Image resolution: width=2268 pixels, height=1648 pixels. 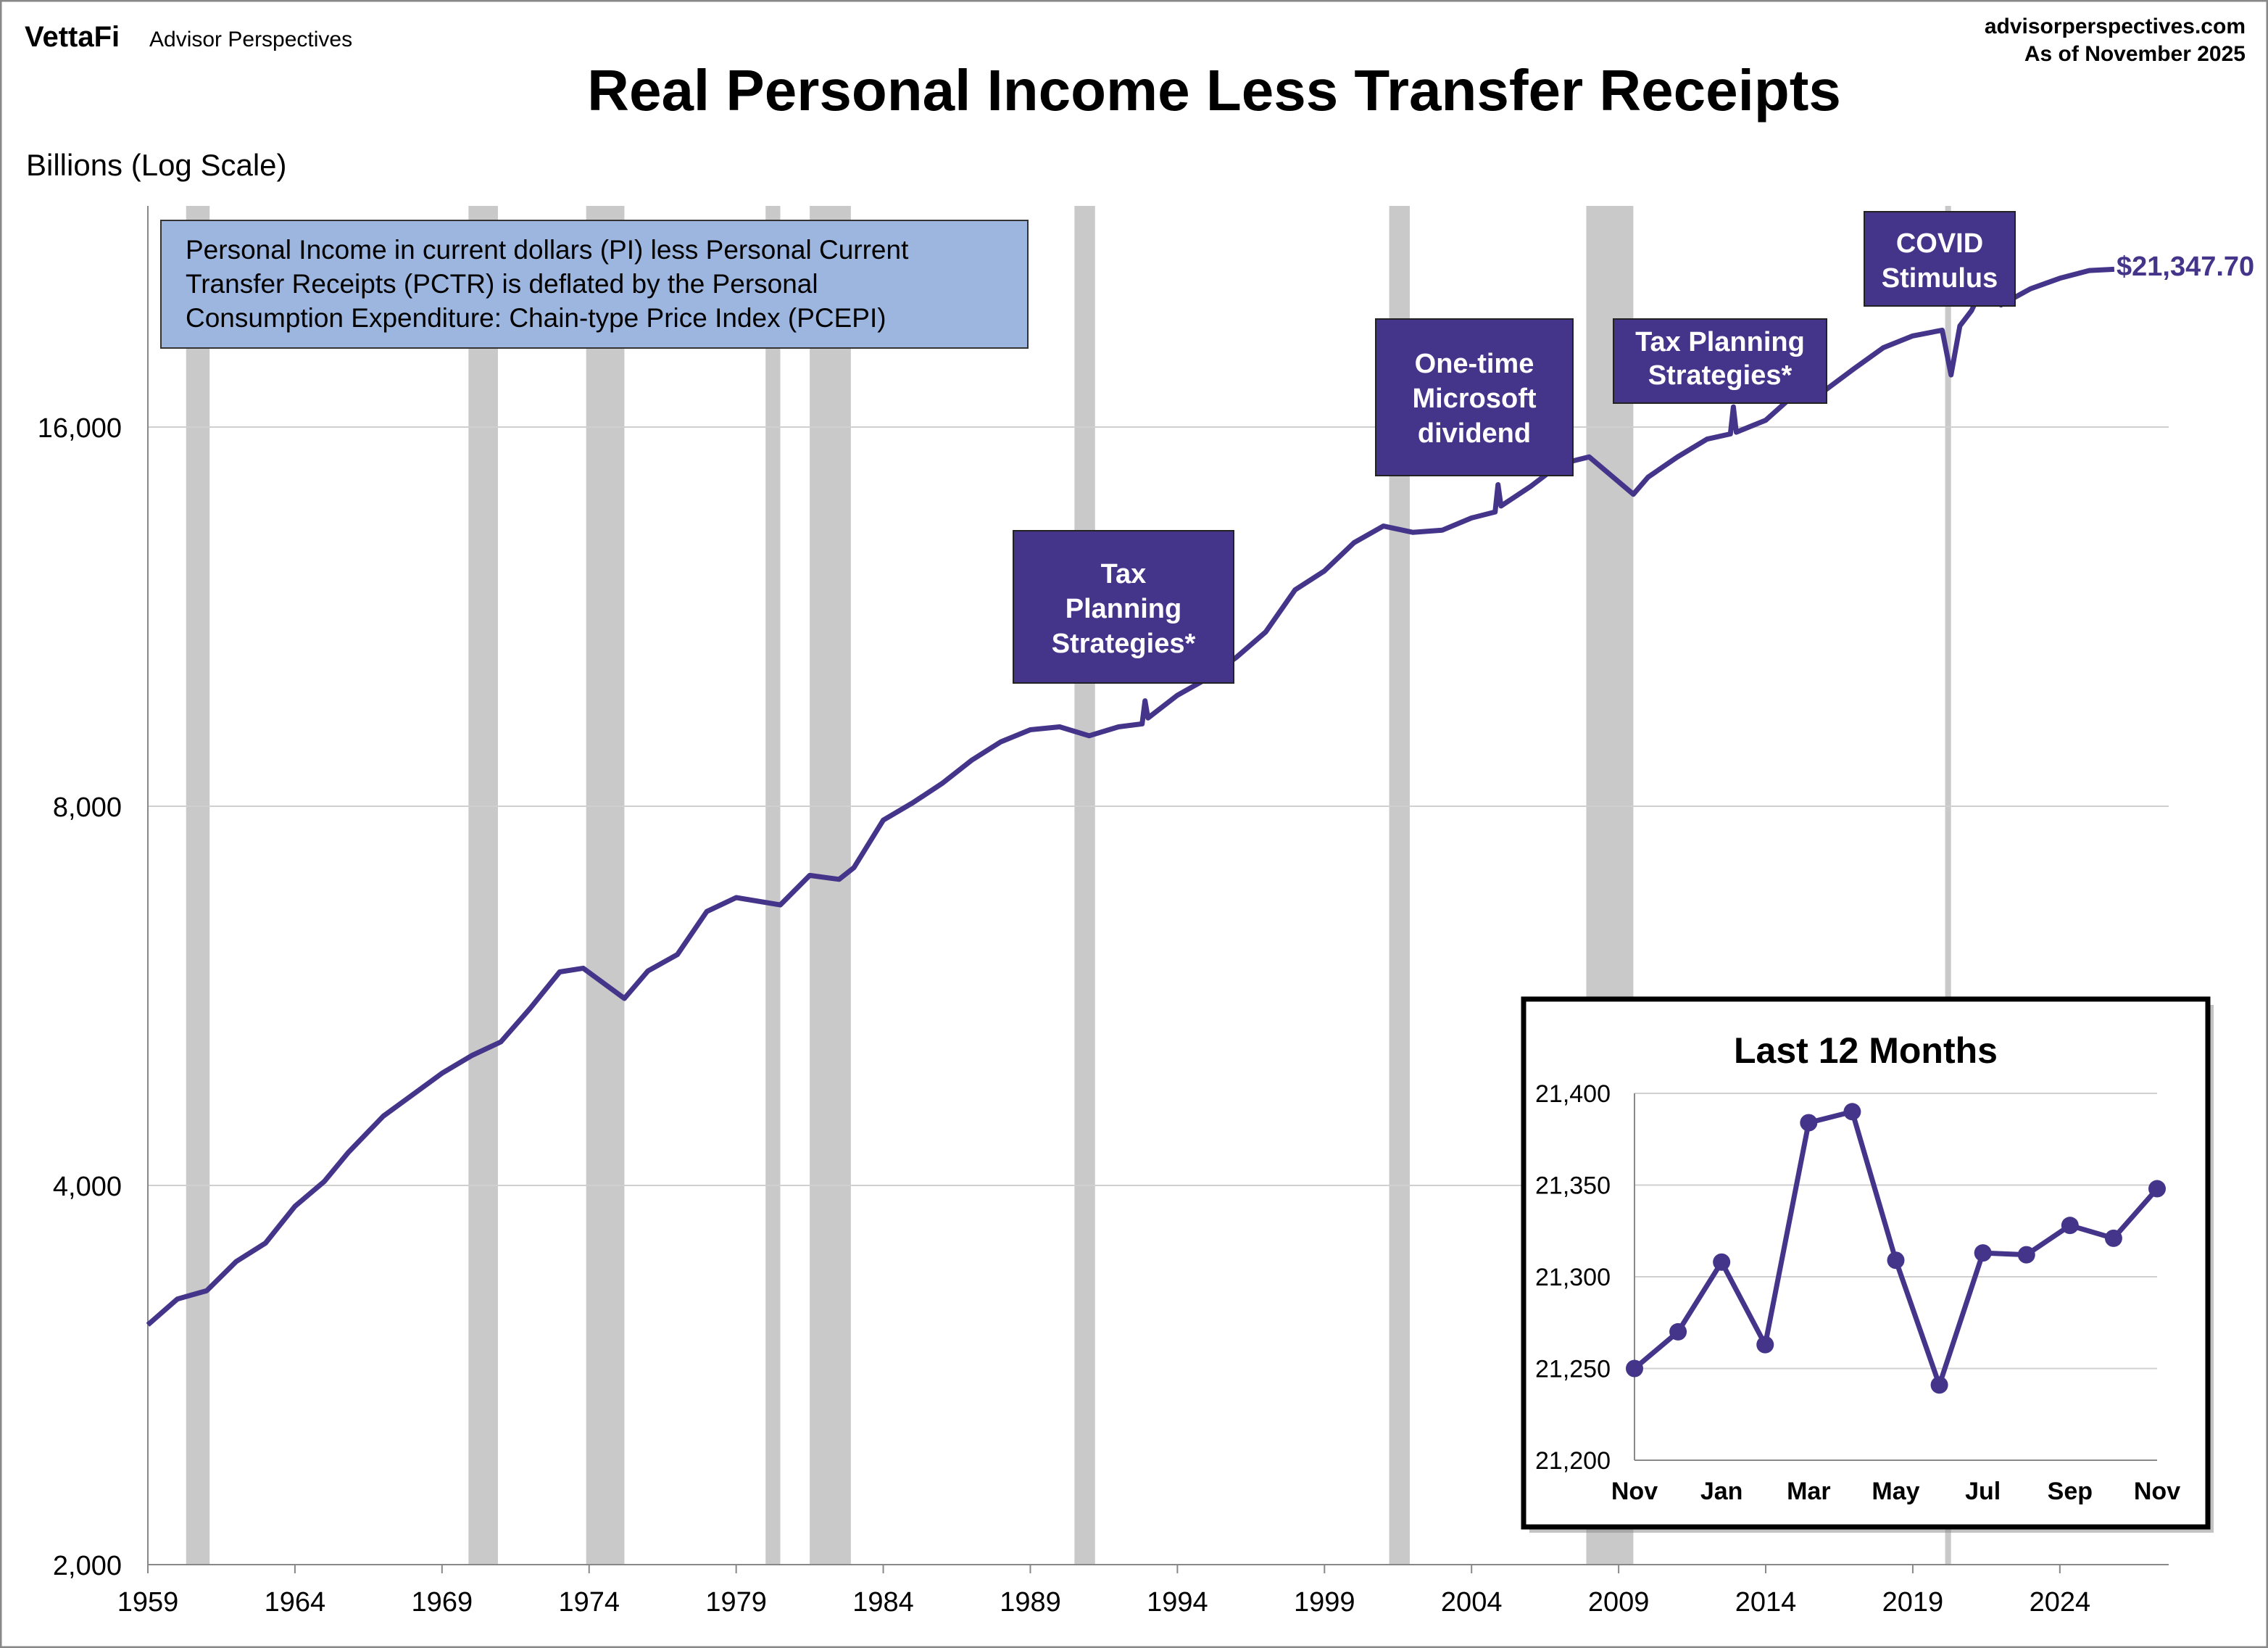 I want to click on x-tick-label: 1974, so click(x=589, y=1602).